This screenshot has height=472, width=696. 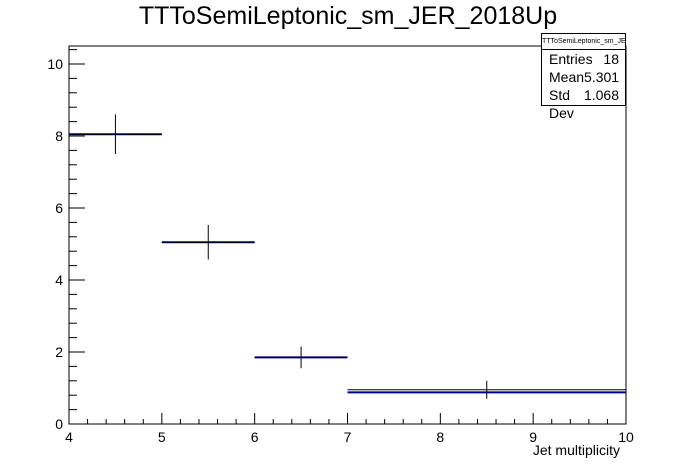 I want to click on stats-label: Std Dev, so click(x=561, y=104).